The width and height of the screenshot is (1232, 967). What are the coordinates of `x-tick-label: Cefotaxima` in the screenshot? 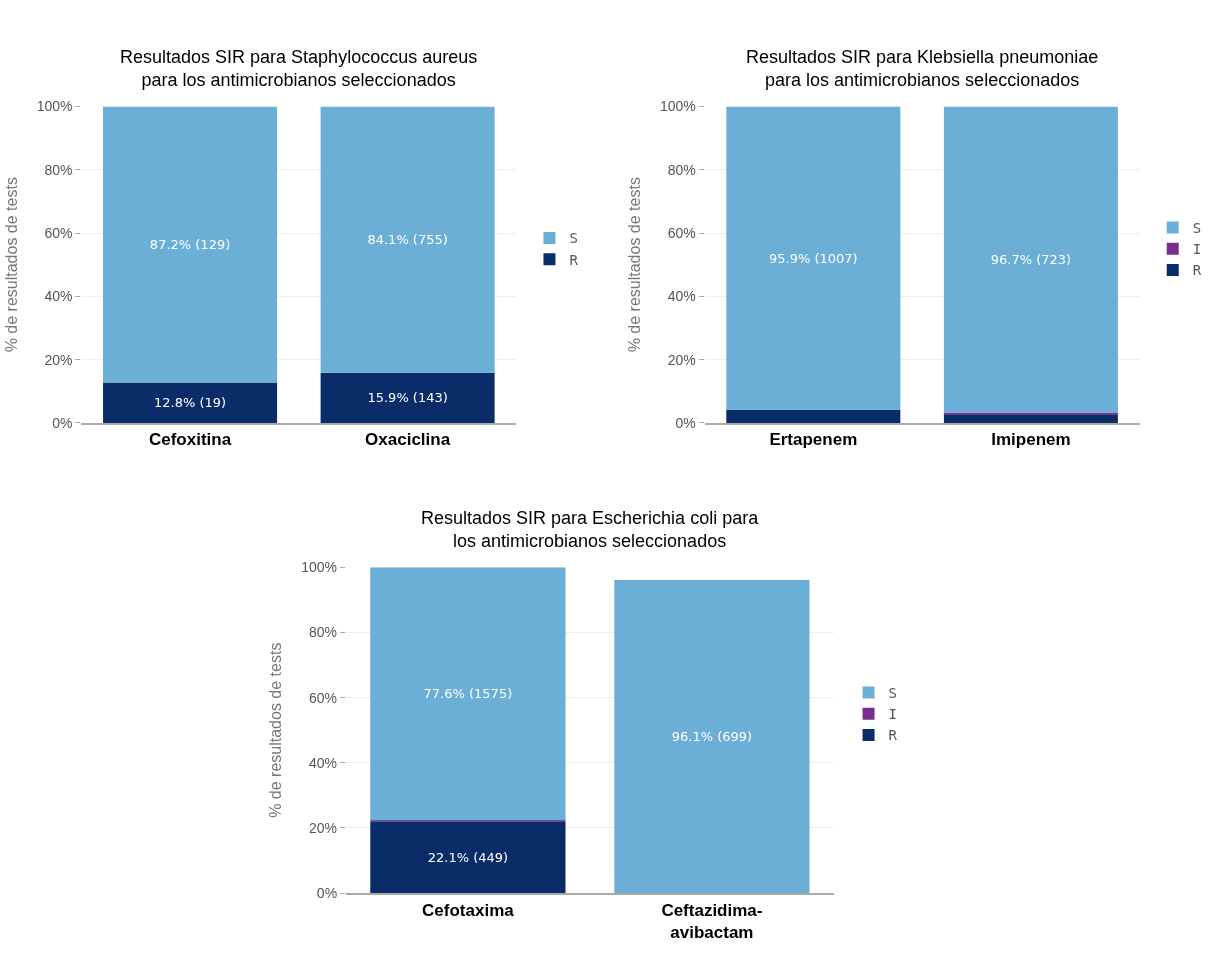 It's located at (468, 910).